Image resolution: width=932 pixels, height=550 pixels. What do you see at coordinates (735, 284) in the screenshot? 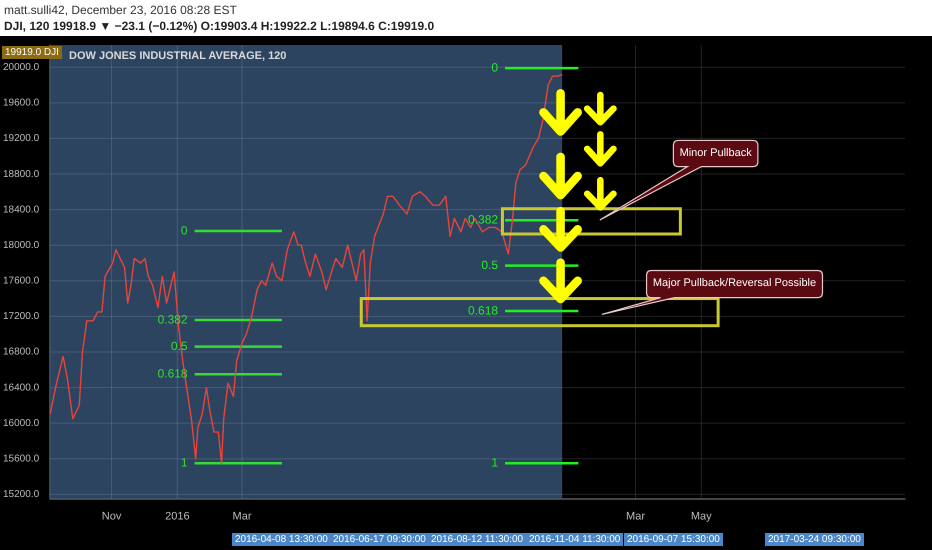
I see `annotation: Major Pullback/Reversal Possible` at bounding box center [735, 284].